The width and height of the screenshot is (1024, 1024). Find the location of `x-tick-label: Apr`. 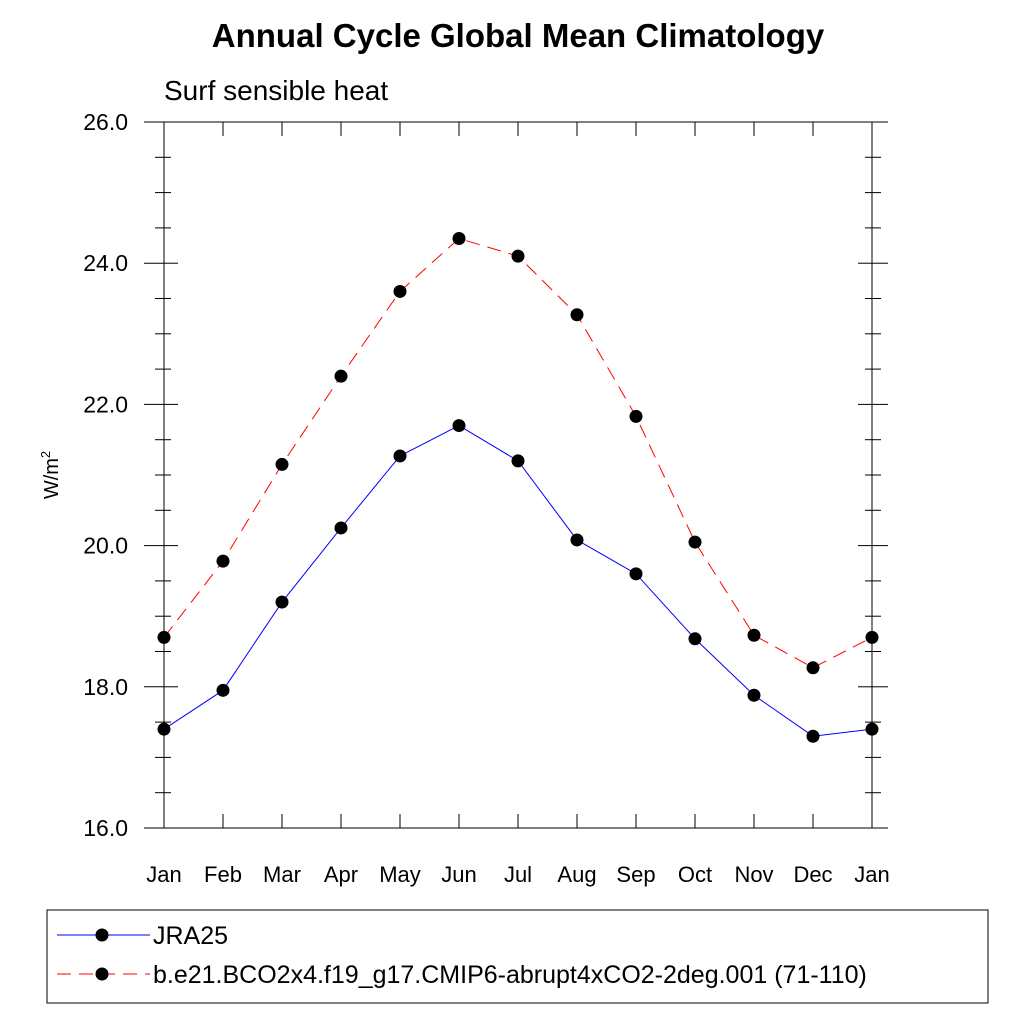

x-tick-label: Apr is located at coordinates (341, 874).